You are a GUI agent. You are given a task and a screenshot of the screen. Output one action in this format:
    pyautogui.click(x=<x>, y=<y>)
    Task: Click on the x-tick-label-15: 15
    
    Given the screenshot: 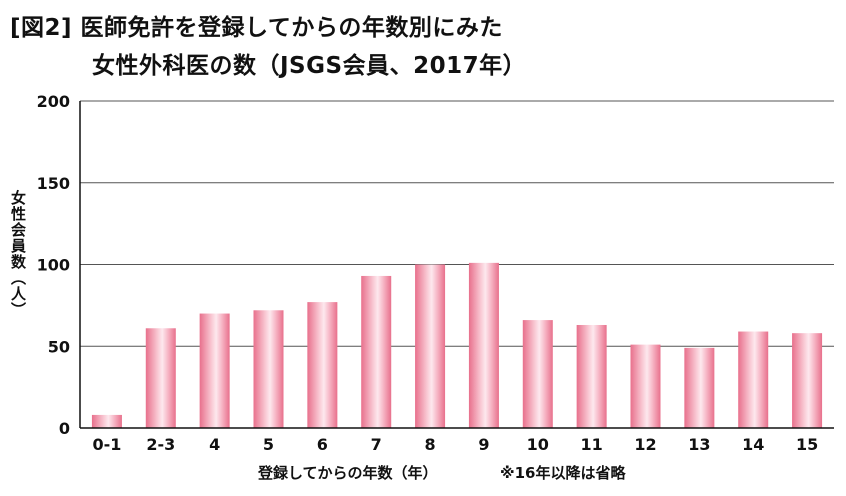 What is the action you would take?
    pyautogui.click(x=807, y=444)
    